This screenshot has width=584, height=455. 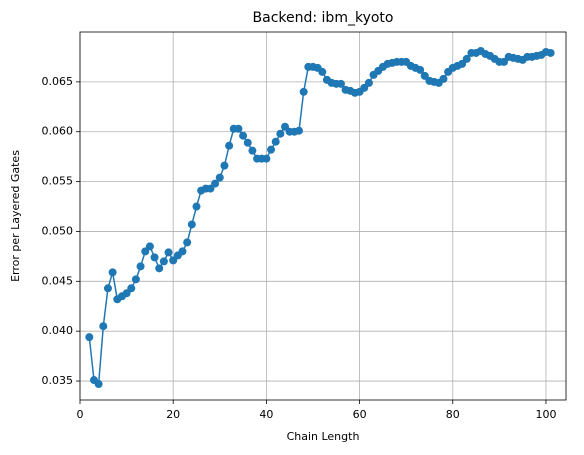 What do you see at coordinates (58, 181) in the screenshot?
I see `y-tick-label: 0.055` at bounding box center [58, 181].